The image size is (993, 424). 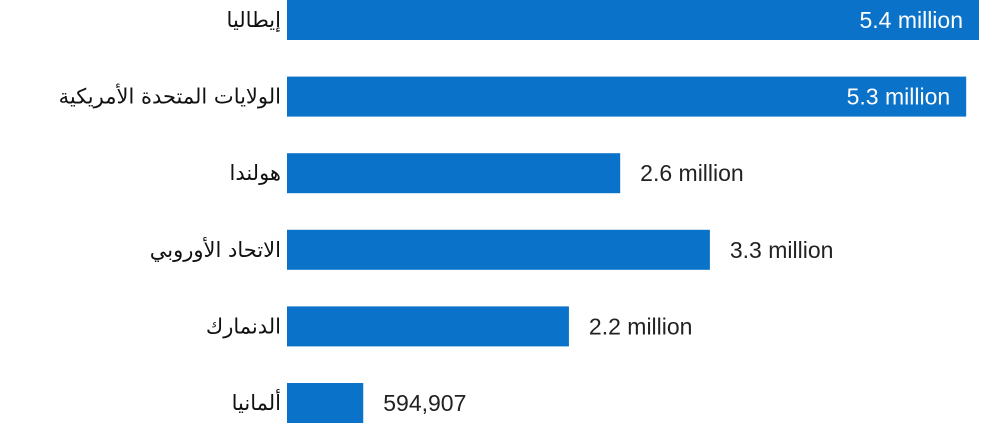 I want to click on data-label: 3.3 million, so click(x=782, y=250).